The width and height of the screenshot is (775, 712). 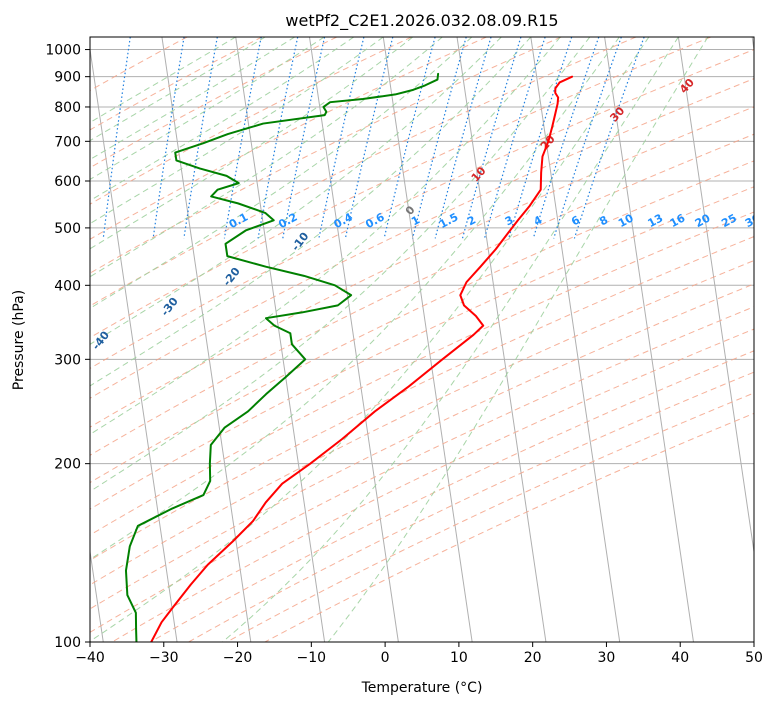 I want to click on y-tick-label: 800, so click(x=67, y=108).